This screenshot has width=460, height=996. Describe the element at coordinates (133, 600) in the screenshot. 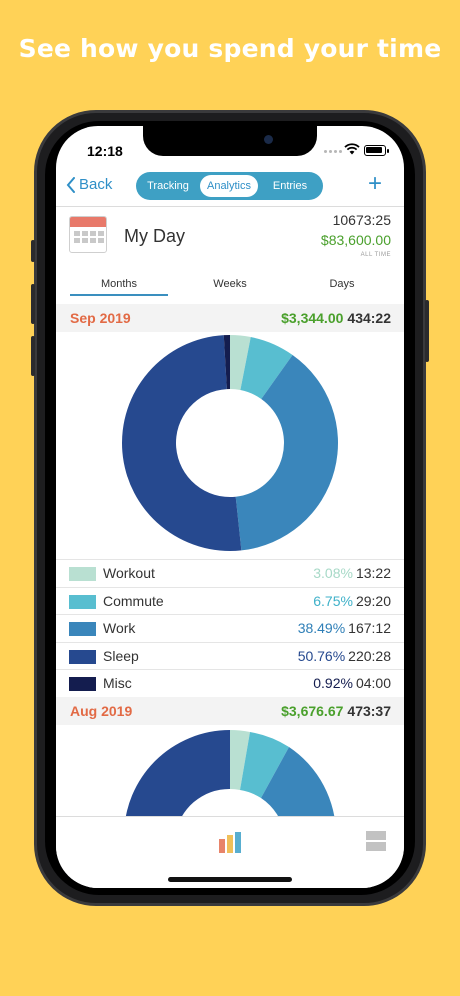

I see `legend-label: Commute` at that location.